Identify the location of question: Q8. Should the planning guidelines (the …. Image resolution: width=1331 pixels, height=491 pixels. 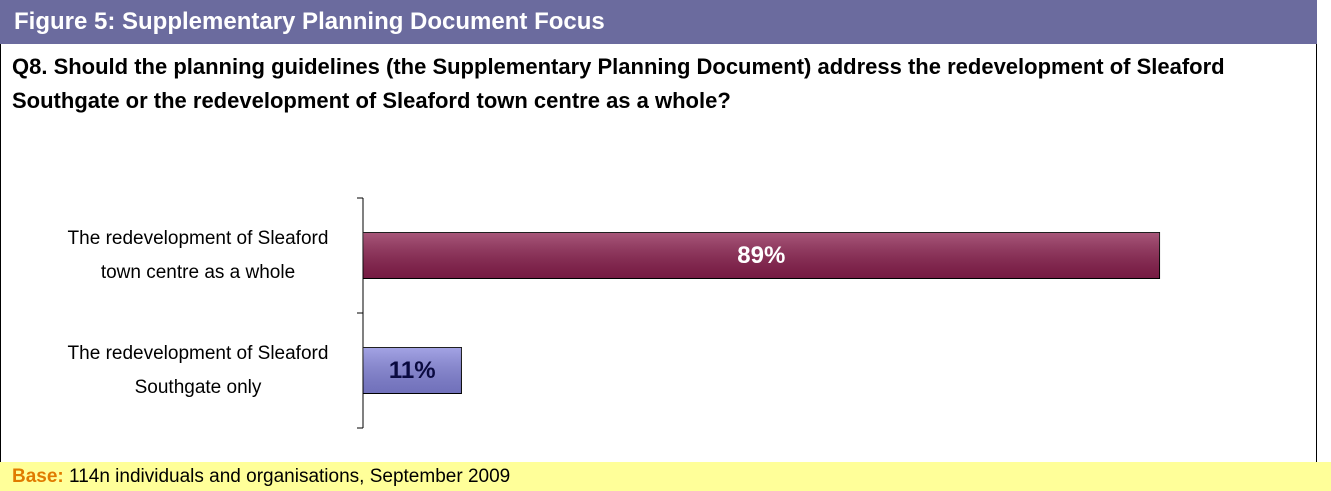
(618, 83).